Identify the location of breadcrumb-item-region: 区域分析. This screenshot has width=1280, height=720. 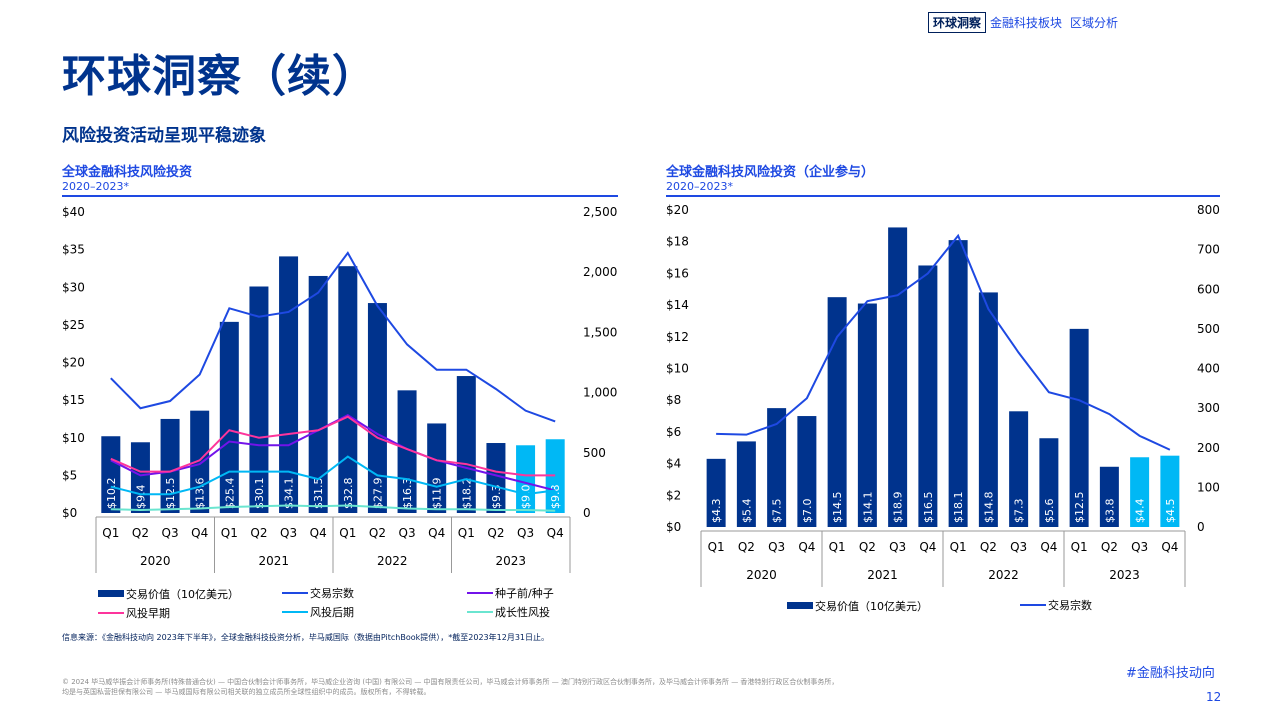
(1094, 23).